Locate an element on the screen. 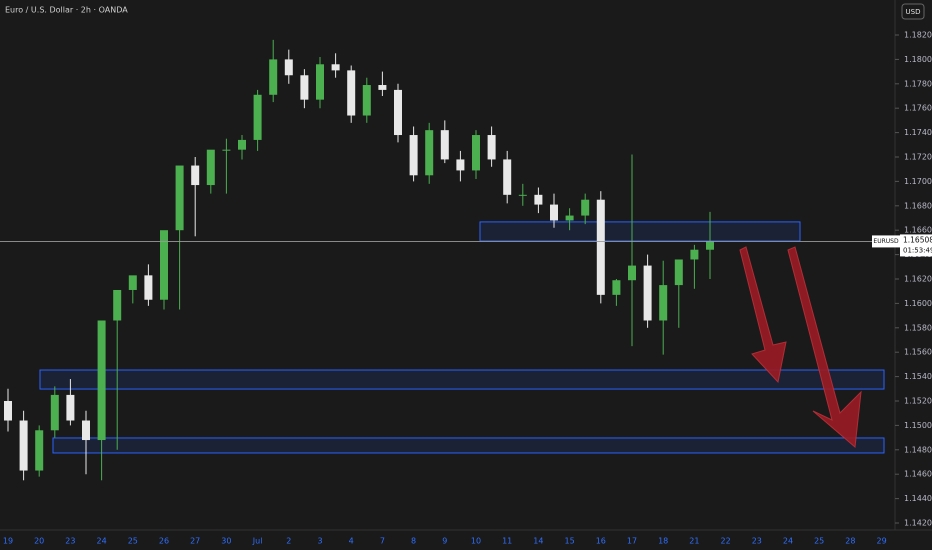 The height and width of the screenshot is (550, 932). x-tick-label: 7 is located at coordinates (382, 541).